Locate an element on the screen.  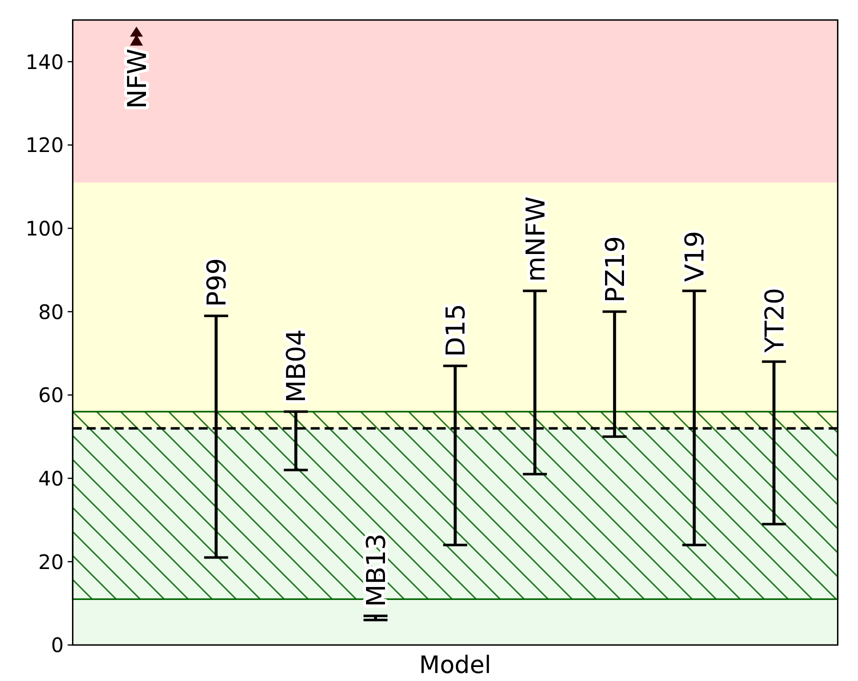
y-tick-label: 100 is located at coordinates (45, 228).